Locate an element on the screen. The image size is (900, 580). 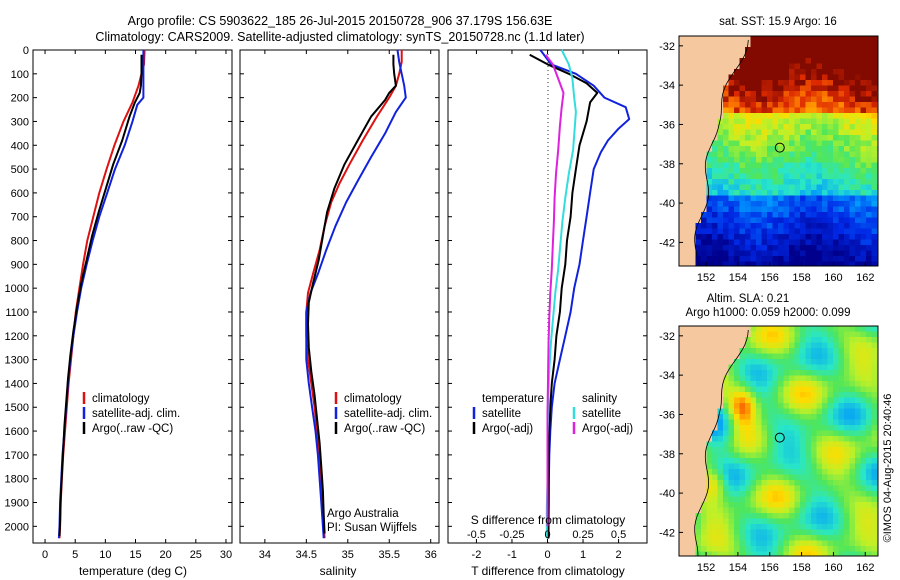
argo-float-marker is located at coordinates (779, 437).